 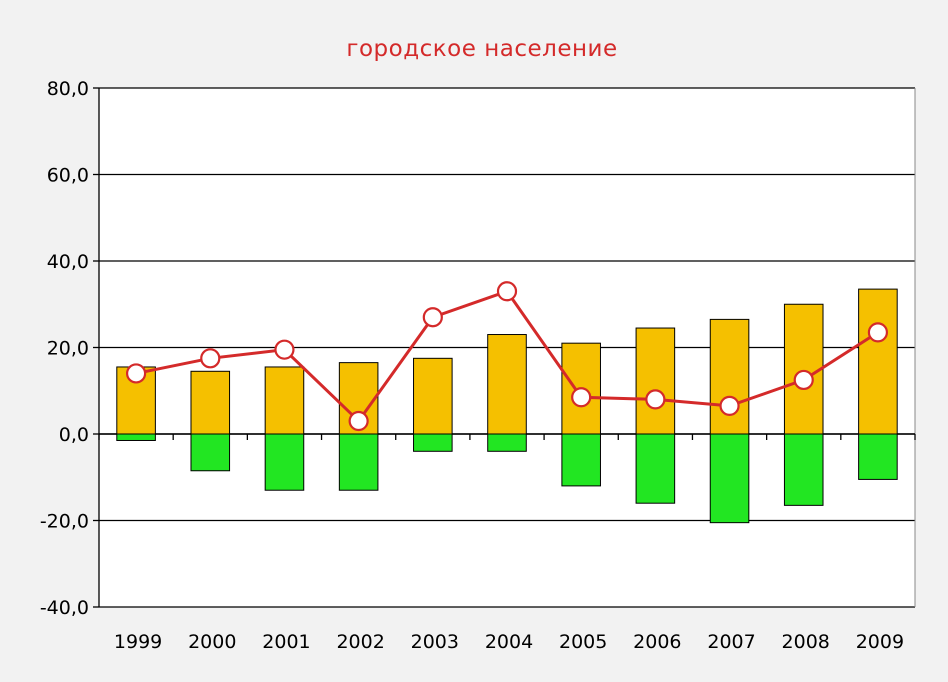 I want to click on y-tick-label: 80,0, so click(x=68, y=89).